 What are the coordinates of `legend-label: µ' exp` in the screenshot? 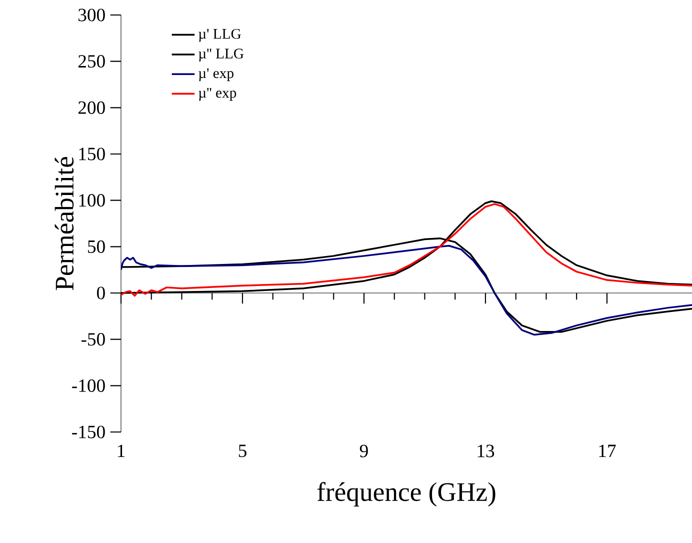 It's located at (216, 75).